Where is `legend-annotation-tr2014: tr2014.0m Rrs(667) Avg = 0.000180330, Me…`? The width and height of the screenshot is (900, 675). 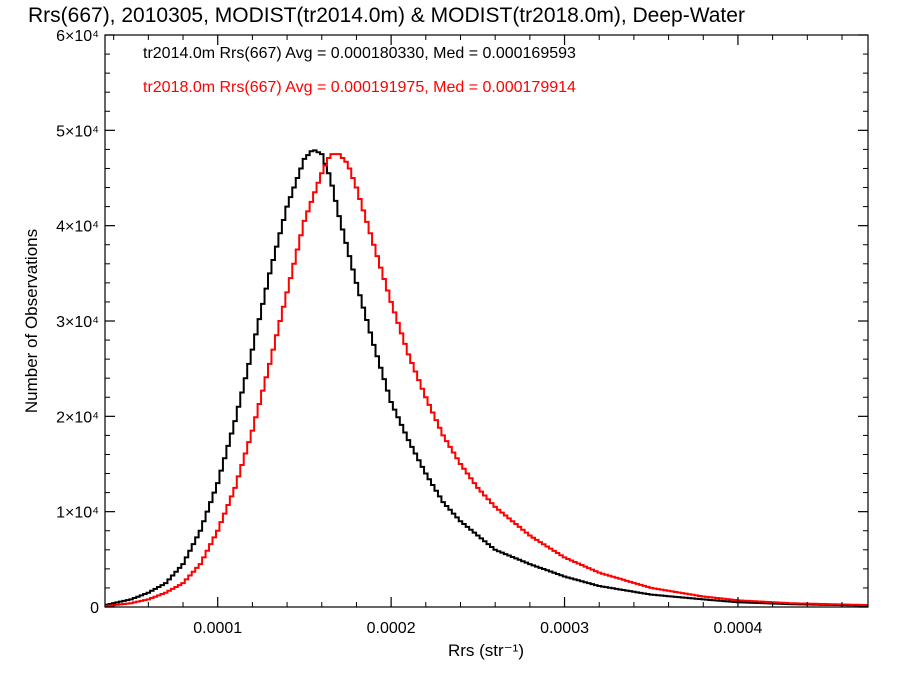
legend-annotation-tr2014: tr2014.0m Rrs(667) Avg = 0.000180330, Me… is located at coordinates (359, 53).